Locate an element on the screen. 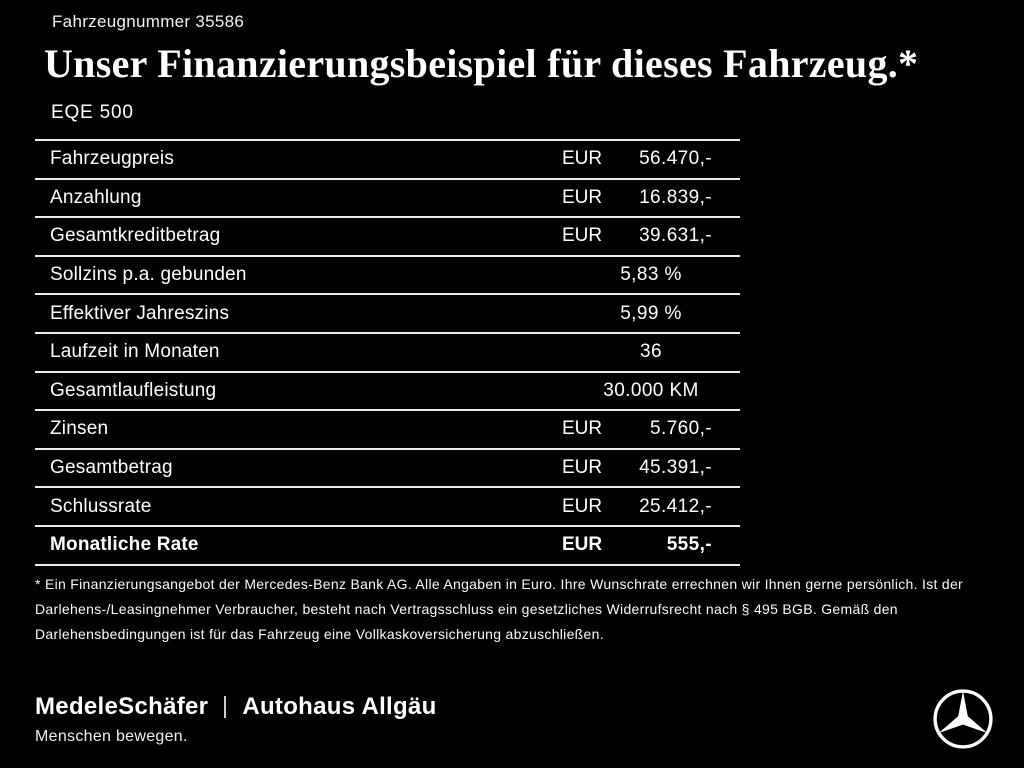 The width and height of the screenshot is (1024, 768). row-value-area: EUR 45.391,- is located at coordinates (651, 468).